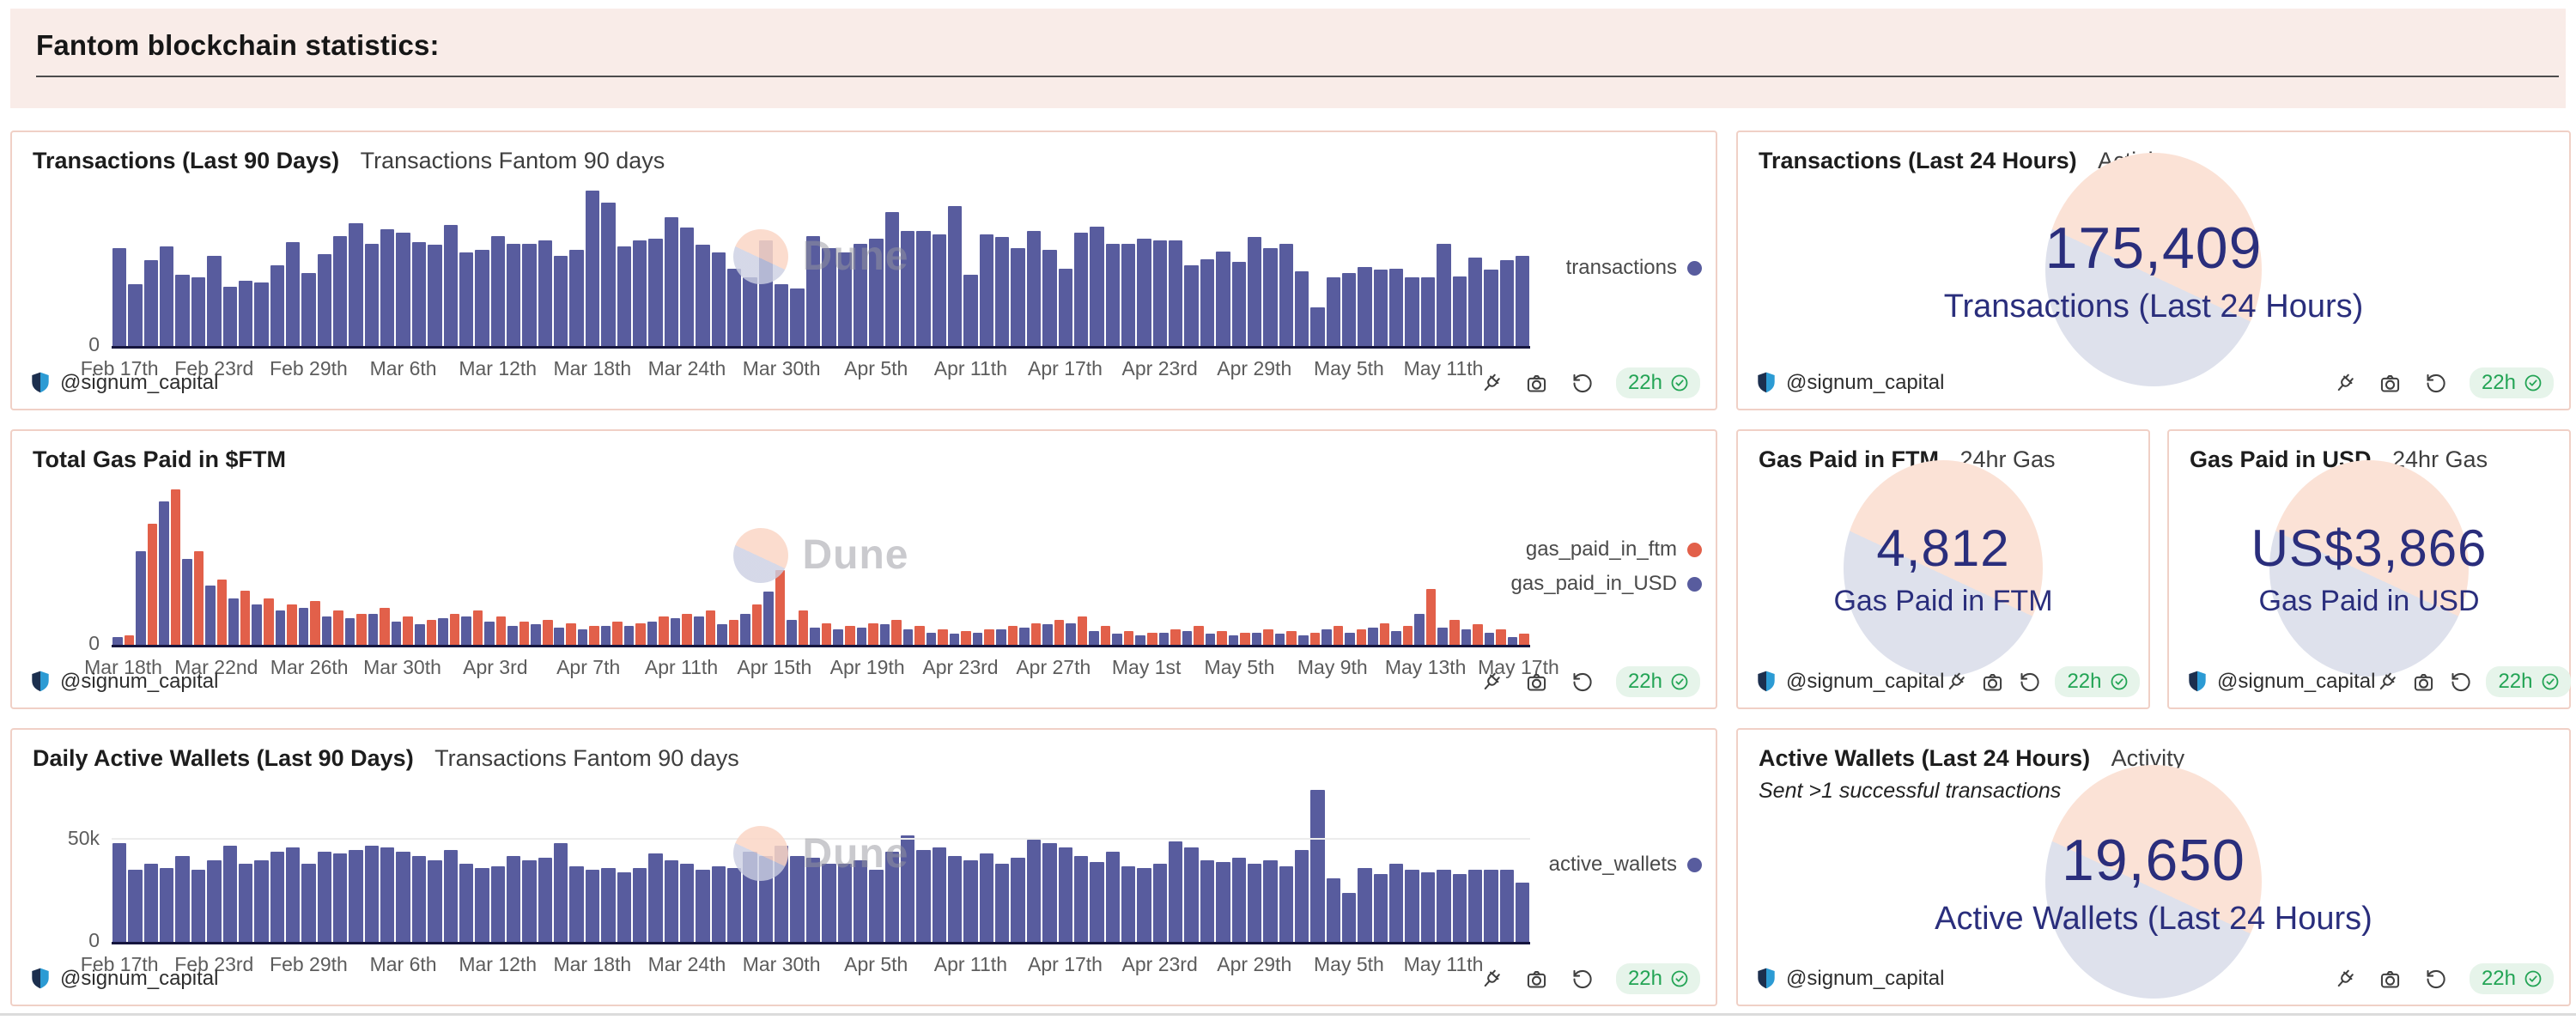 The image size is (2576, 1020). What do you see at coordinates (1612, 865) in the screenshot?
I see `legend-label: active_wallets` at bounding box center [1612, 865].